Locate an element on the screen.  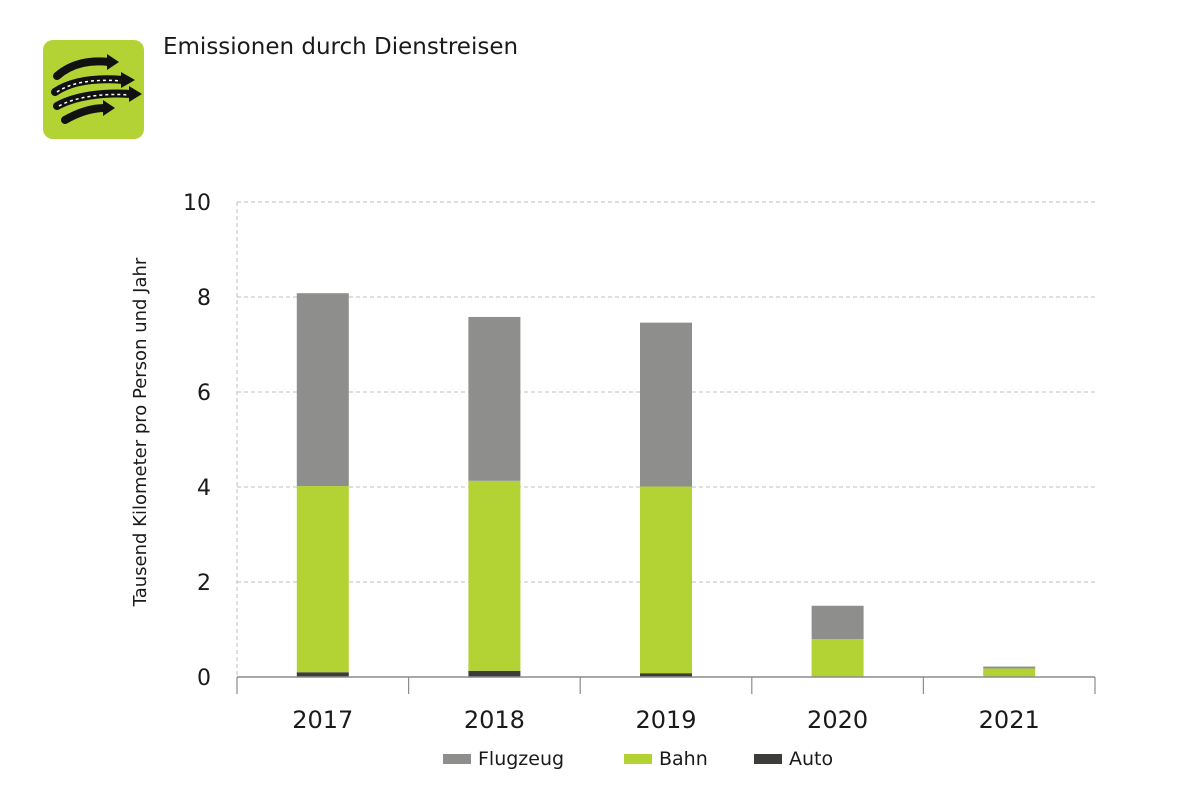
x-tick-labels: 2017 2018 2019 2020 2021 is located at coordinates (665, 720).